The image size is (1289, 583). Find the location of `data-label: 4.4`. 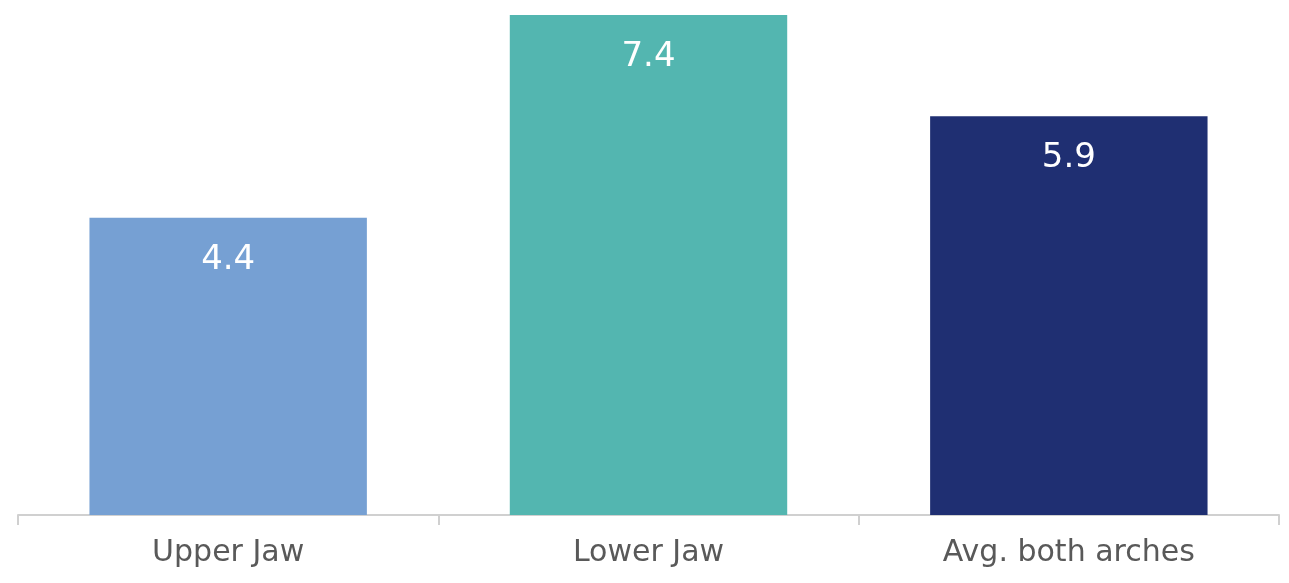

data-label: 4.4 is located at coordinates (228, 256).